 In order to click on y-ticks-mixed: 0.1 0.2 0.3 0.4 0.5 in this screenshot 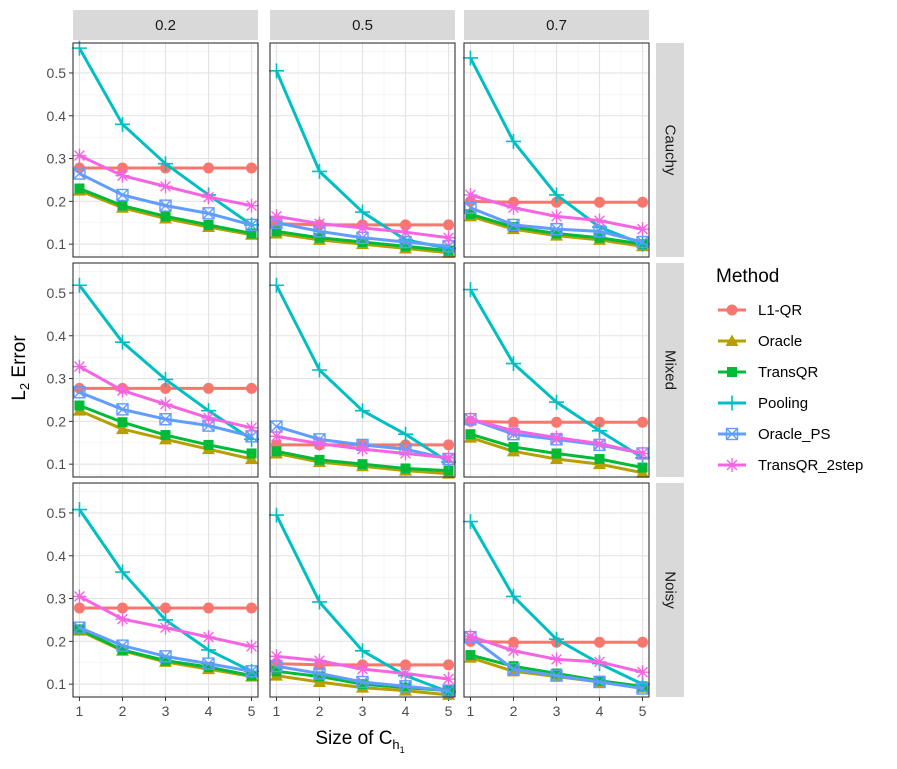, I will do `click(60, 378)`.